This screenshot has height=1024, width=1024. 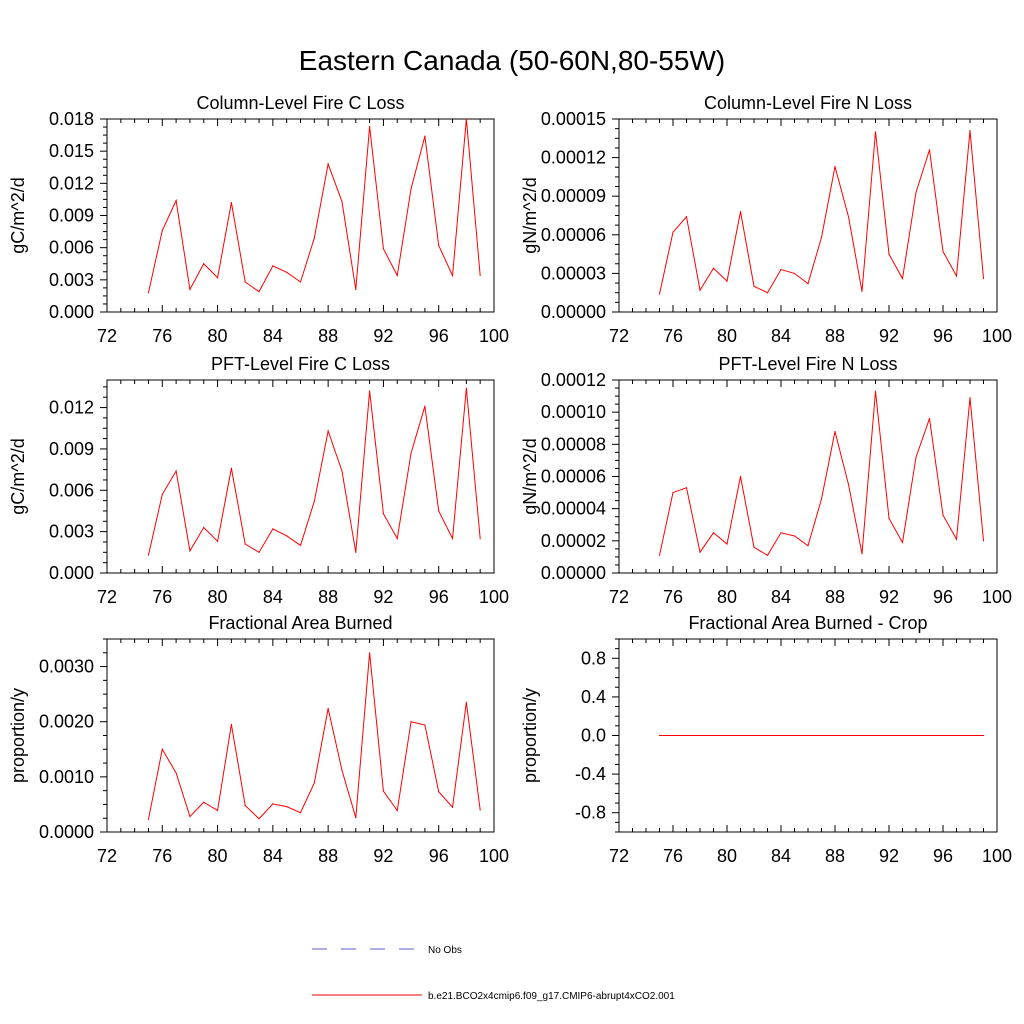 What do you see at coordinates (573, 509) in the screenshot?
I see `y-tick-label: 0.00004` at bounding box center [573, 509].